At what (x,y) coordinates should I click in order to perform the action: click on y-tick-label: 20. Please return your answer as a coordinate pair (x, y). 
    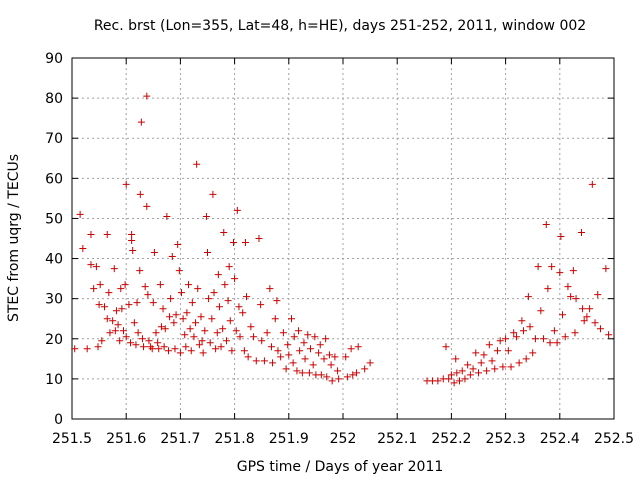
    Looking at the image, I should click on (54, 340).